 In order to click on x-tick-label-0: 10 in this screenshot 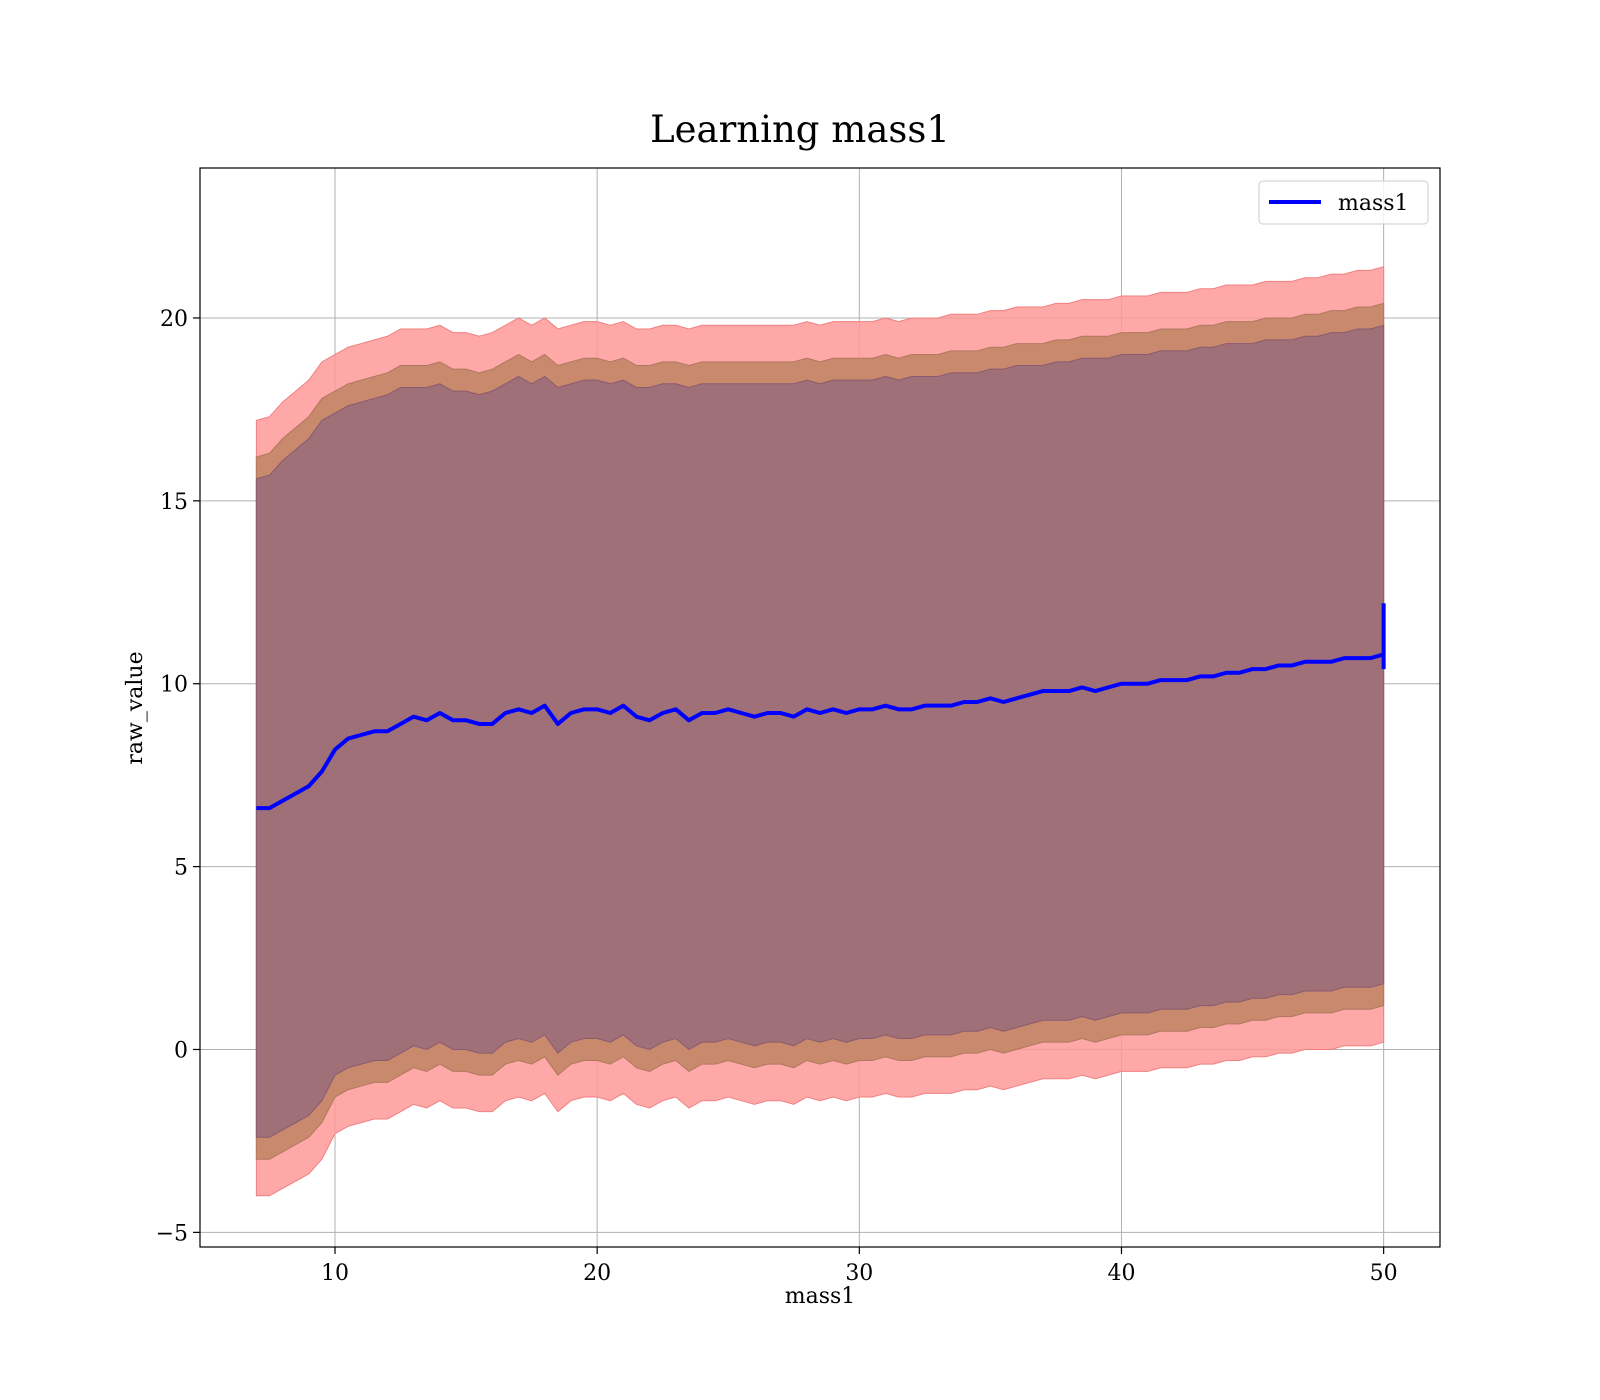, I will do `click(335, 1273)`.